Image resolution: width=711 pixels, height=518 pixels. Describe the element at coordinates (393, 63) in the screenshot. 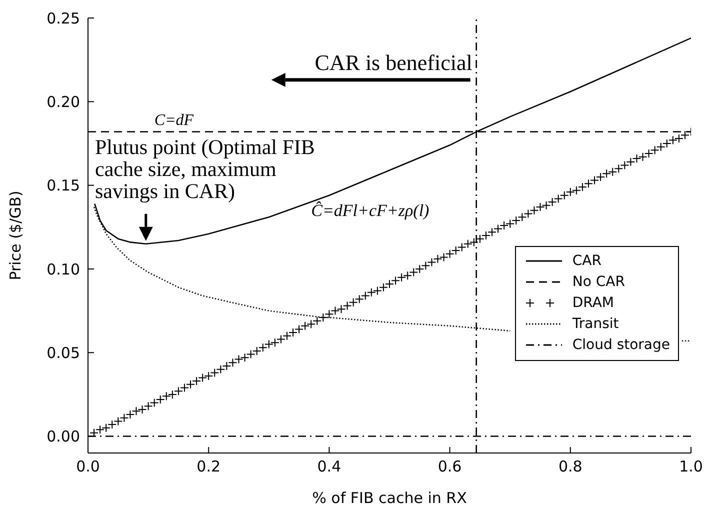

I see `annotation: CAR is beneficial` at that location.